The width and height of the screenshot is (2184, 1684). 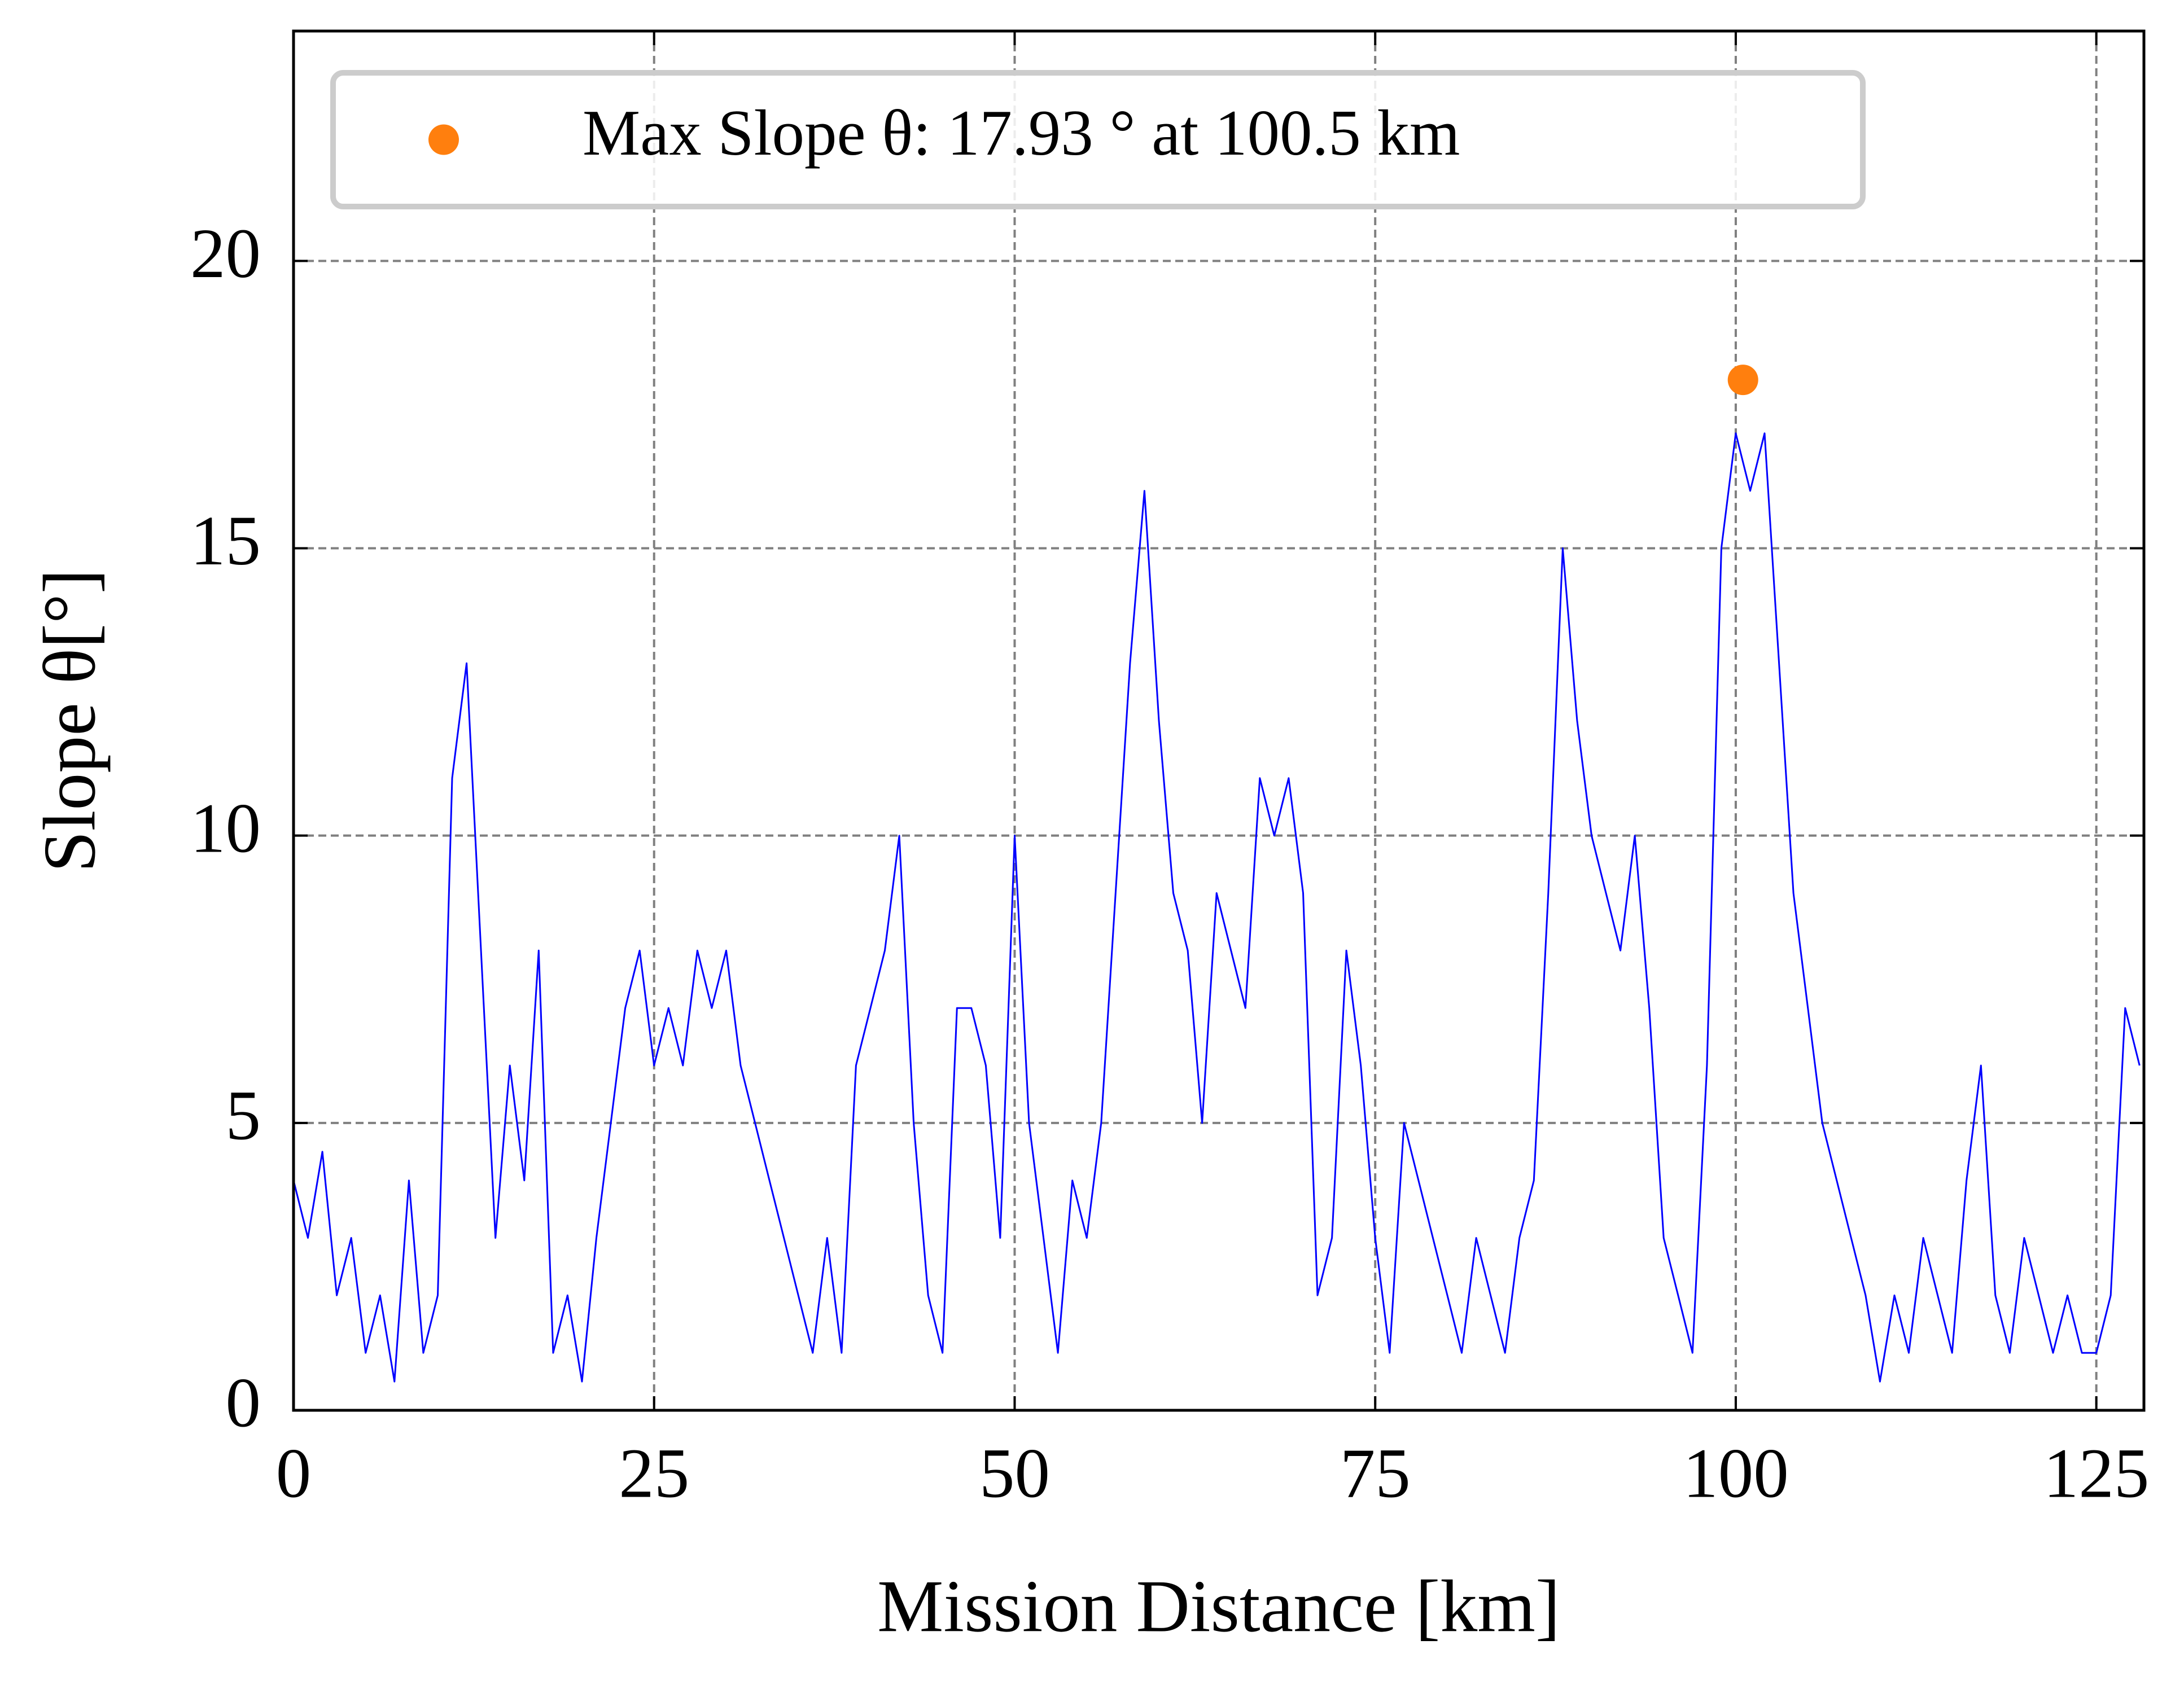 I want to click on y-tick-label: 0, so click(x=243, y=1403).